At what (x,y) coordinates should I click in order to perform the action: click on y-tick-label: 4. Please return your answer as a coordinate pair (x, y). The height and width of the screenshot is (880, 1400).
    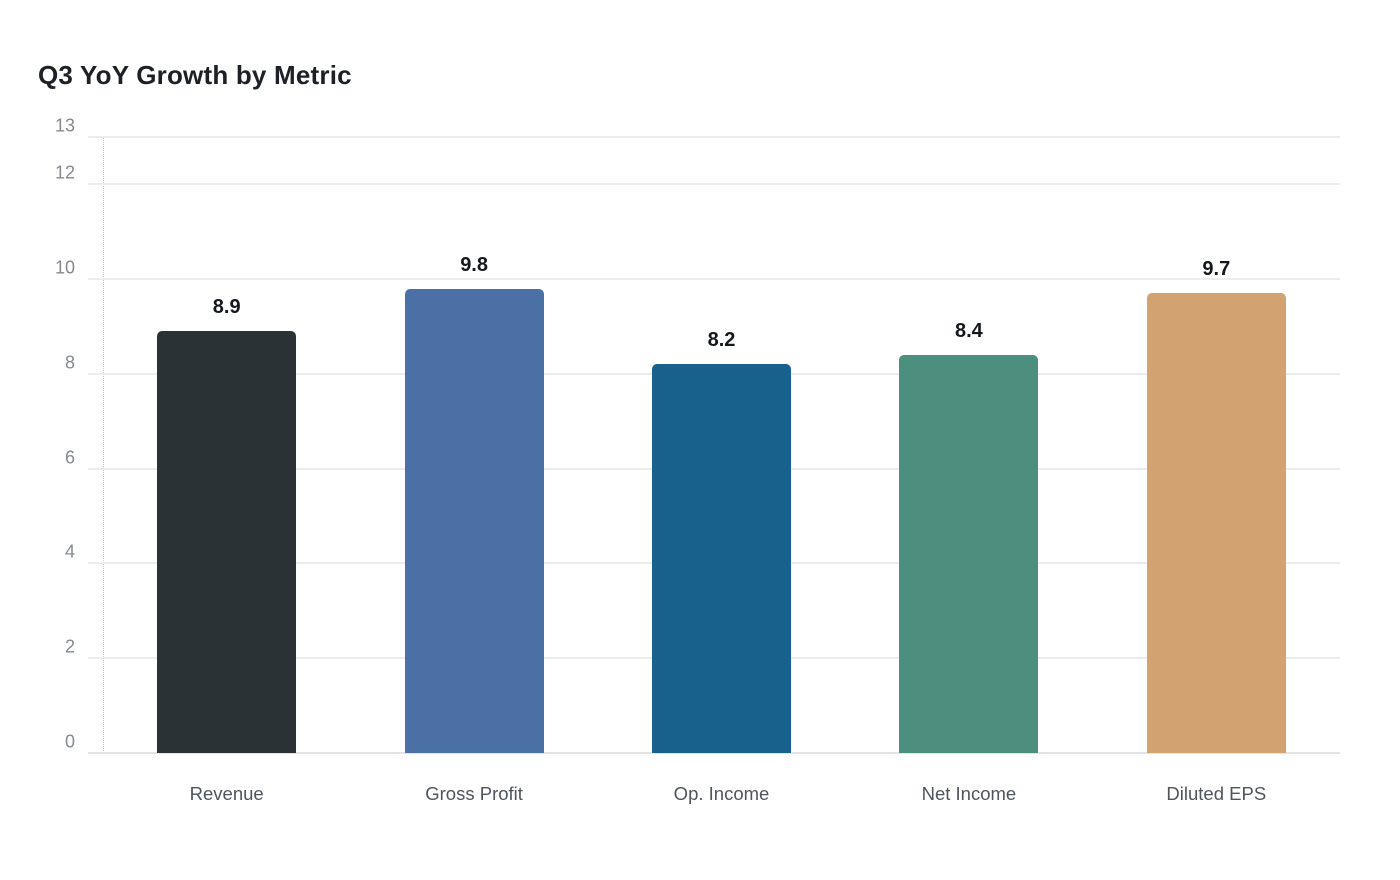
    Looking at the image, I should click on (69, 551).